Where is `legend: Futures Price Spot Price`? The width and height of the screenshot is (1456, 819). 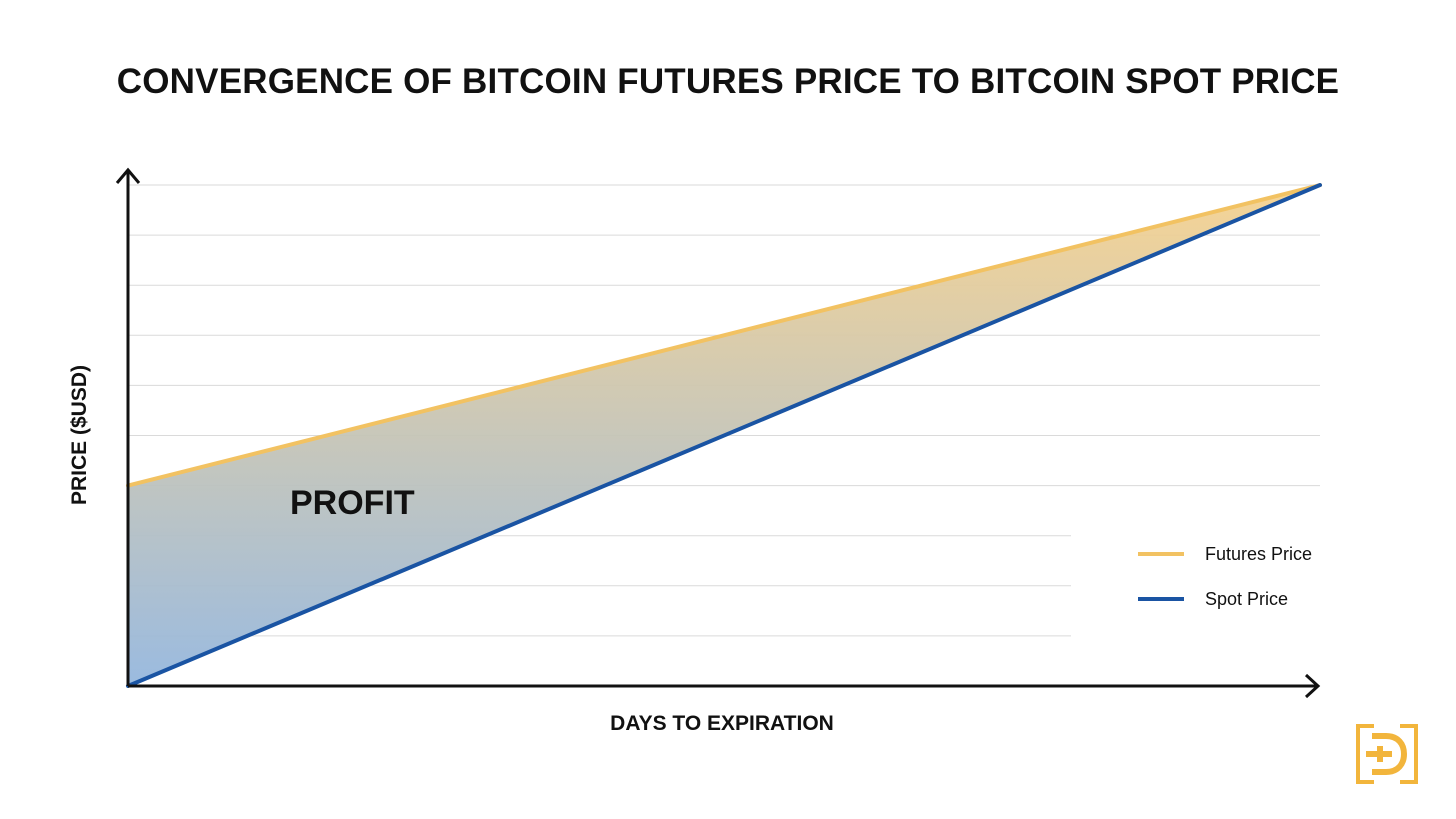 legend: Futures Price Spot Price is located at coordinates (1225, 585).